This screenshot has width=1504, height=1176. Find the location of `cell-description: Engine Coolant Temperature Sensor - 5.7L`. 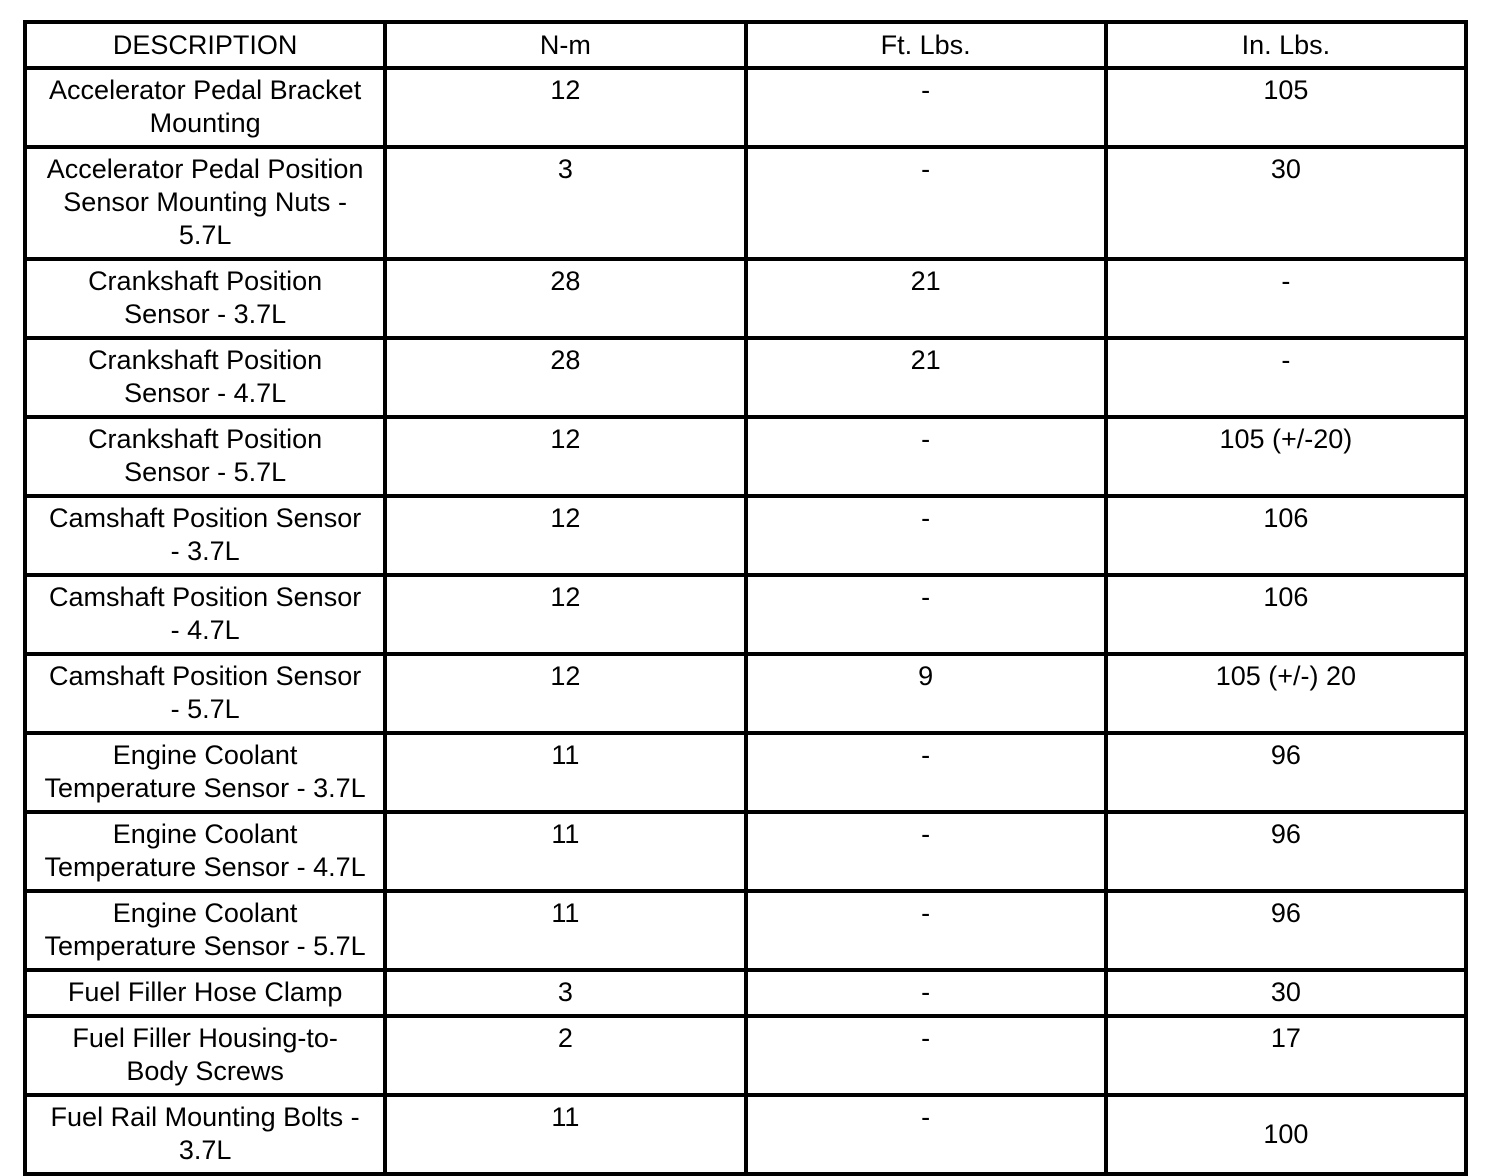

cell-description: Engine Coolant Temperature Sensor - 5.7L is located at coordinates (205, 930).